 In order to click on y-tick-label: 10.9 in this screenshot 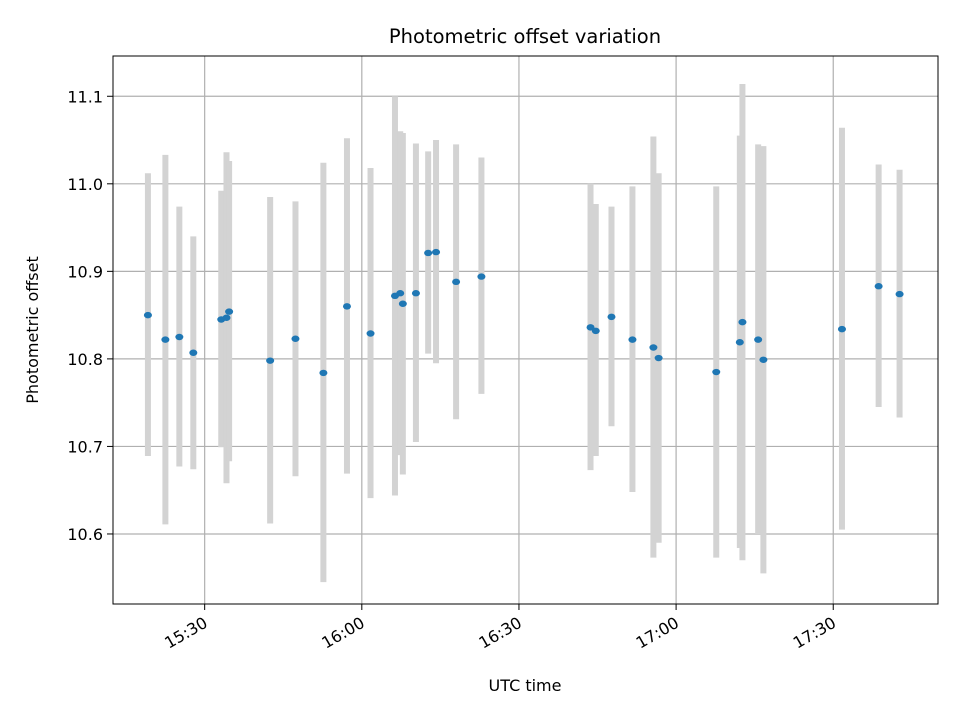, I will do `click(85, 271)`.